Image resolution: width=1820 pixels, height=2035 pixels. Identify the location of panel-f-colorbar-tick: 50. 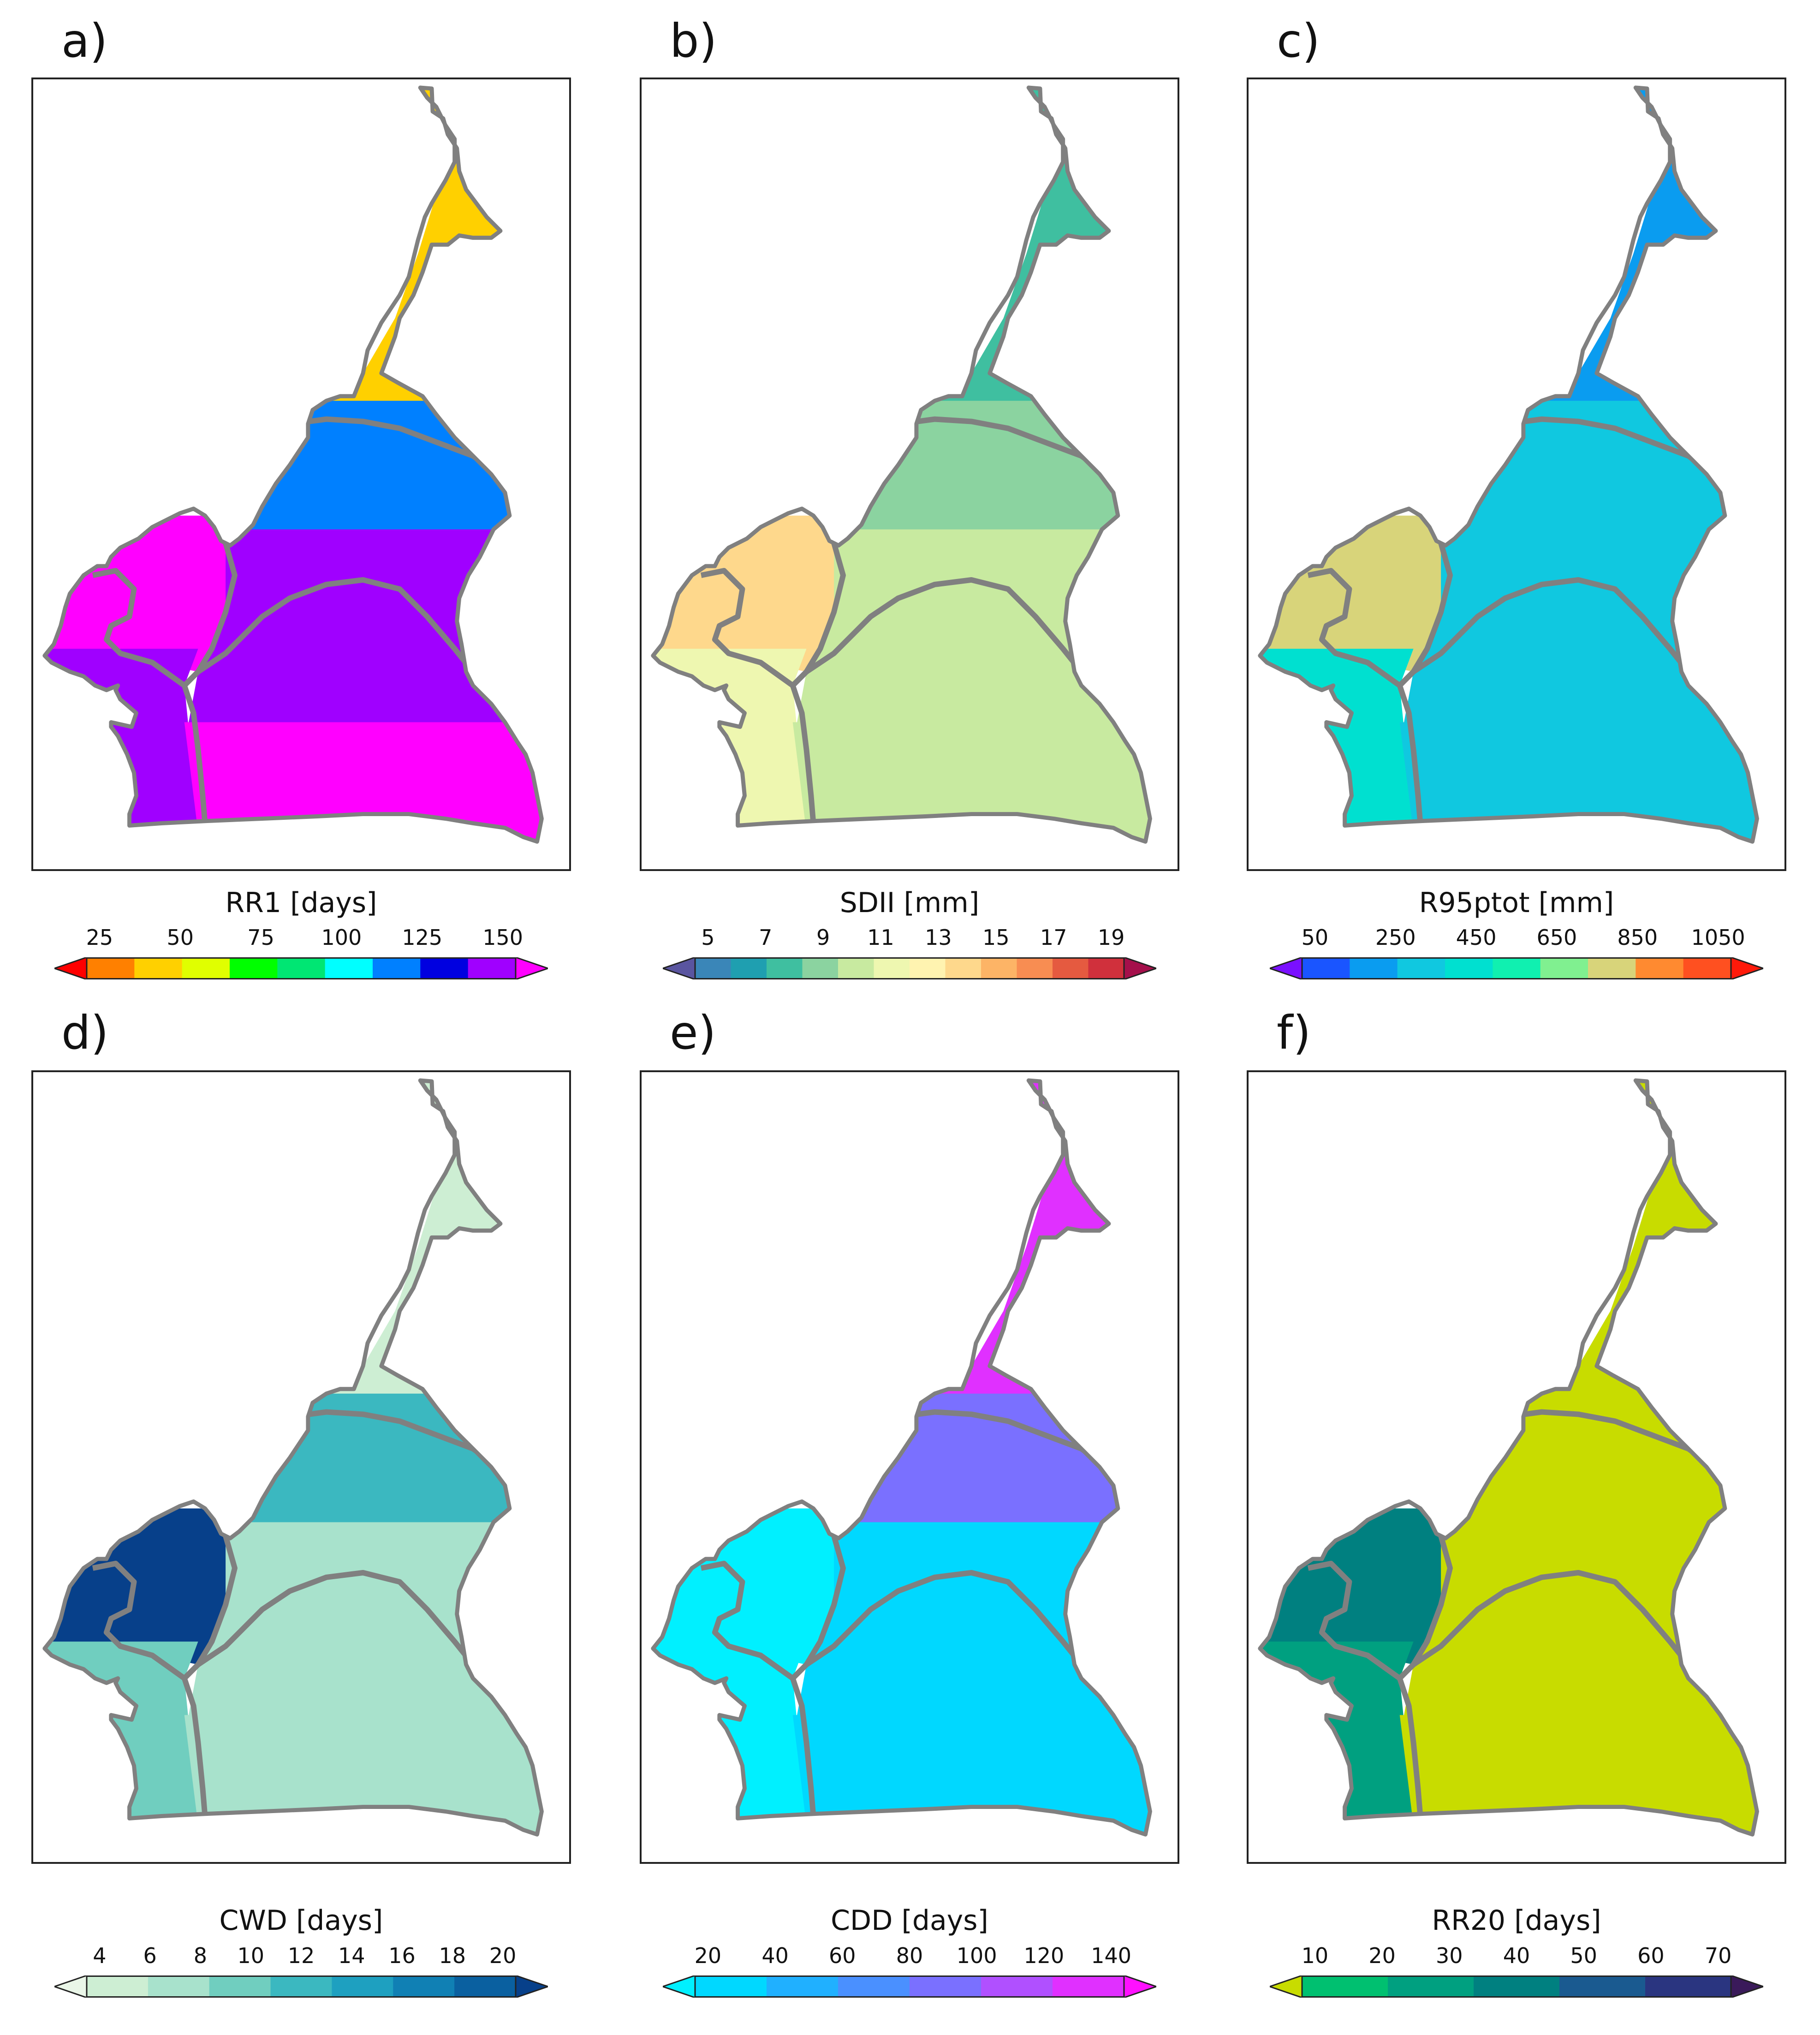
(1583, 1956).